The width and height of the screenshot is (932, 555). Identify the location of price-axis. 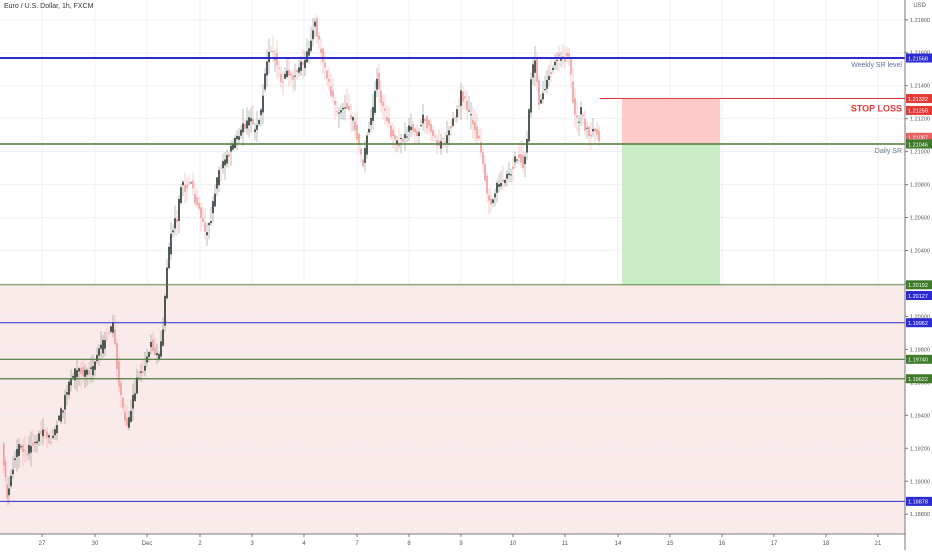
(918, 275).